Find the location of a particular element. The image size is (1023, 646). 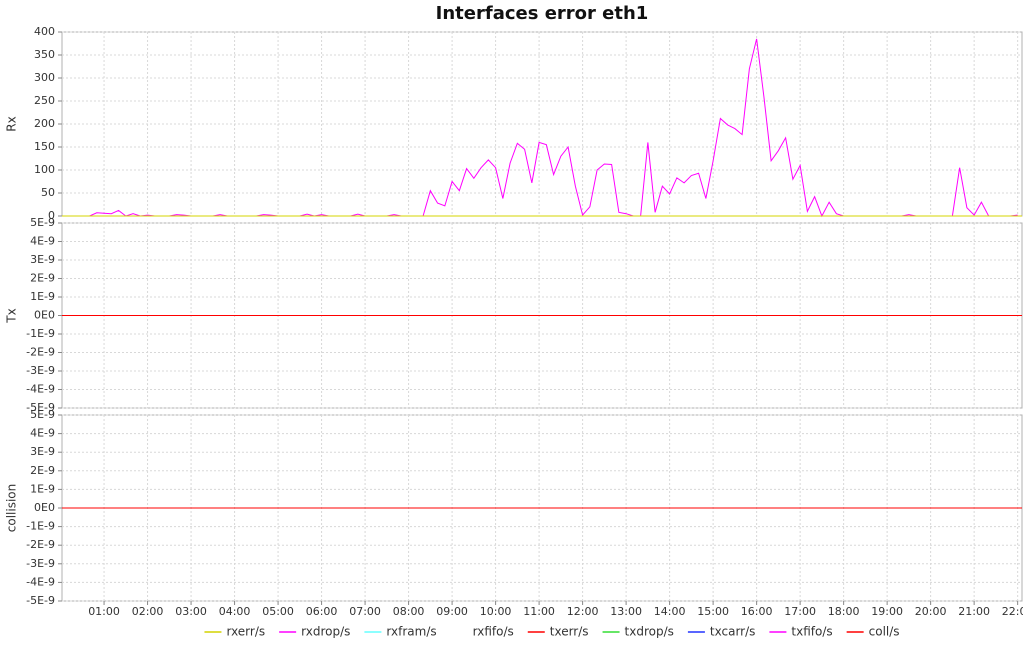

y-tick-label: 200 is located at coordinates (44, 123).